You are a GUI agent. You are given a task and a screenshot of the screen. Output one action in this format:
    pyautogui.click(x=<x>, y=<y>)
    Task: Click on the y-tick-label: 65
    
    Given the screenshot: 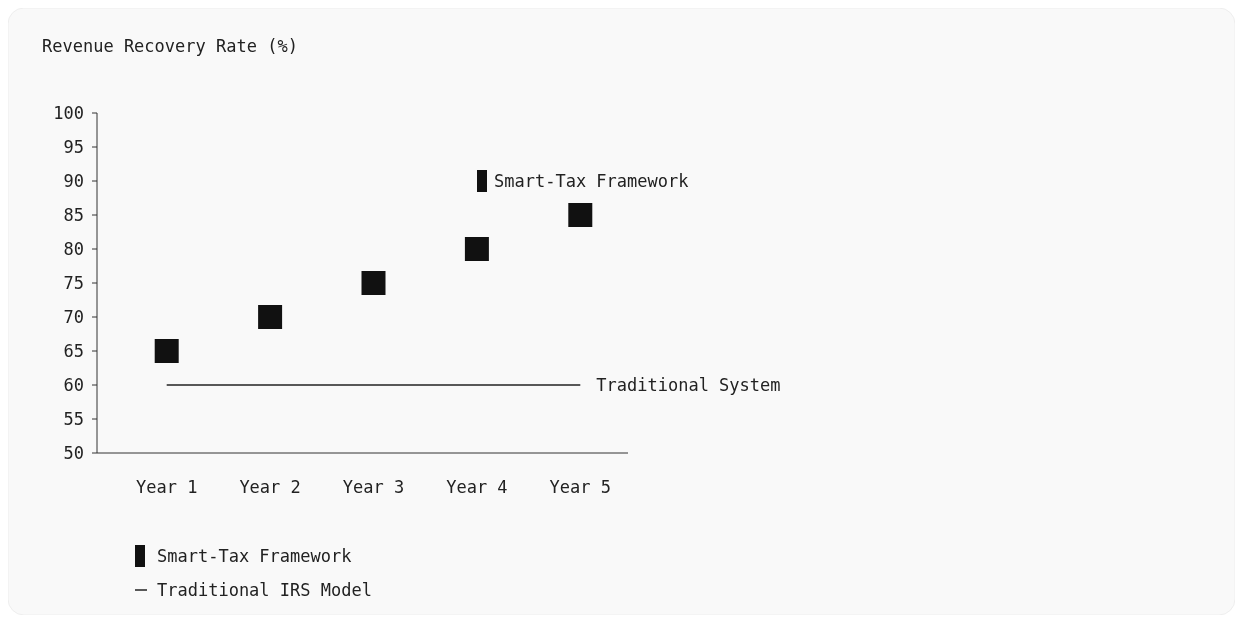 What is the action you would take?
    pyautogui.click(x=73, y=350)
    